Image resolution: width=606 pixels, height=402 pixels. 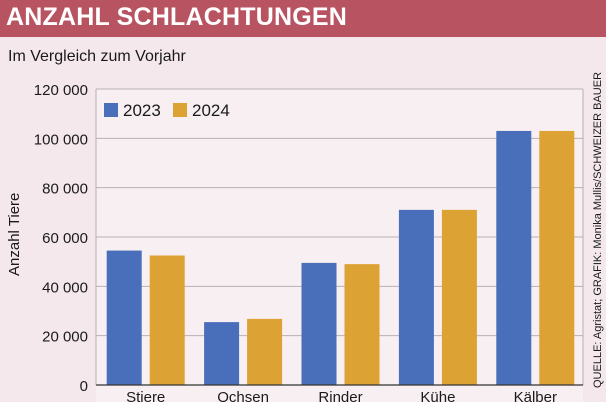 What do you see at coordinates (180, 110) in the screenshot?
I see `legend-swatch-2024` at bounding box center [180, 110].